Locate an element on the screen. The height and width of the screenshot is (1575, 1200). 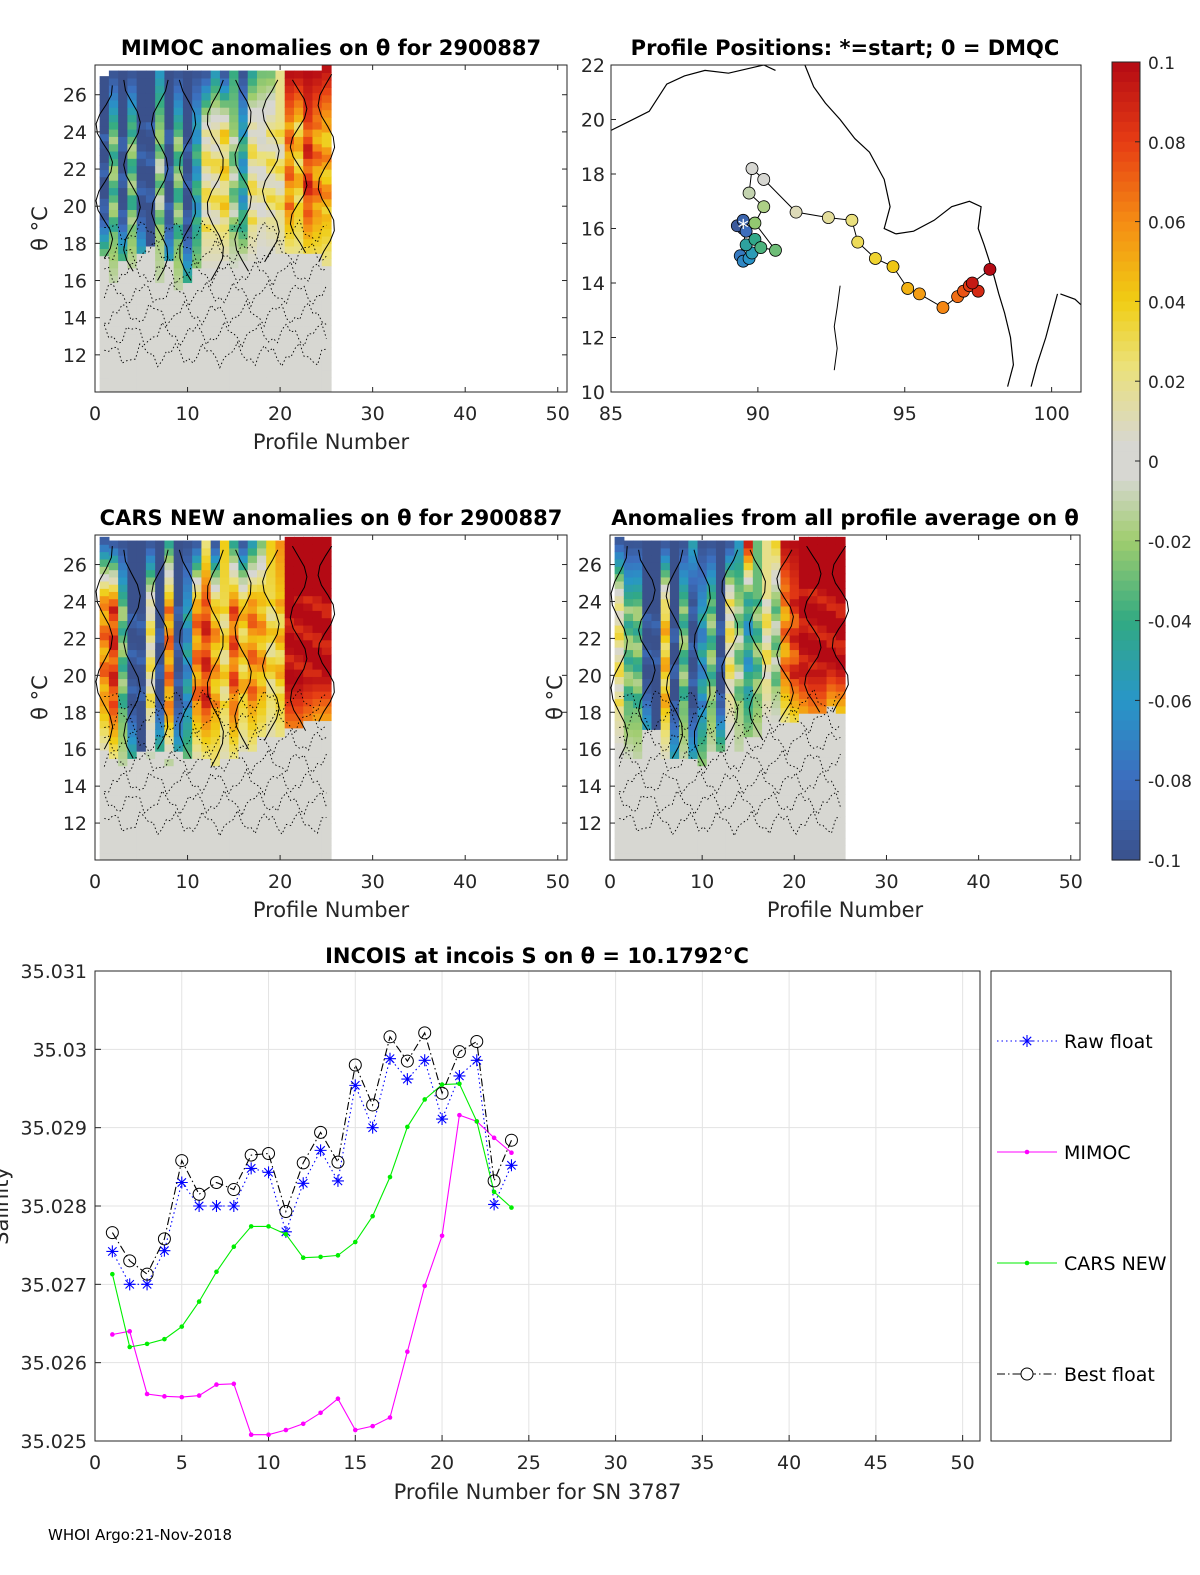
y-tick-label: 14 is located at coordinates (593, 284).